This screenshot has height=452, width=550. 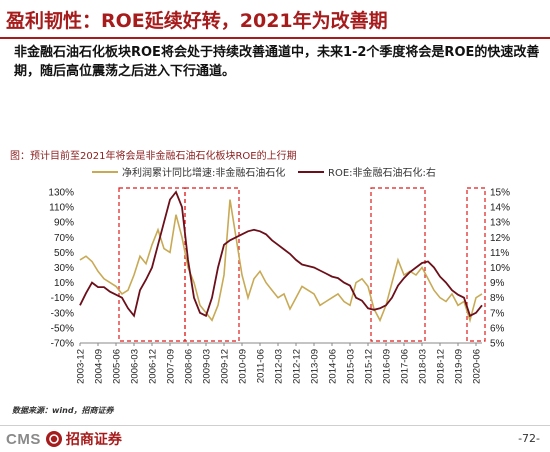 I want to click on y-left-tick-label: -50%, so click(x=62, y=328).